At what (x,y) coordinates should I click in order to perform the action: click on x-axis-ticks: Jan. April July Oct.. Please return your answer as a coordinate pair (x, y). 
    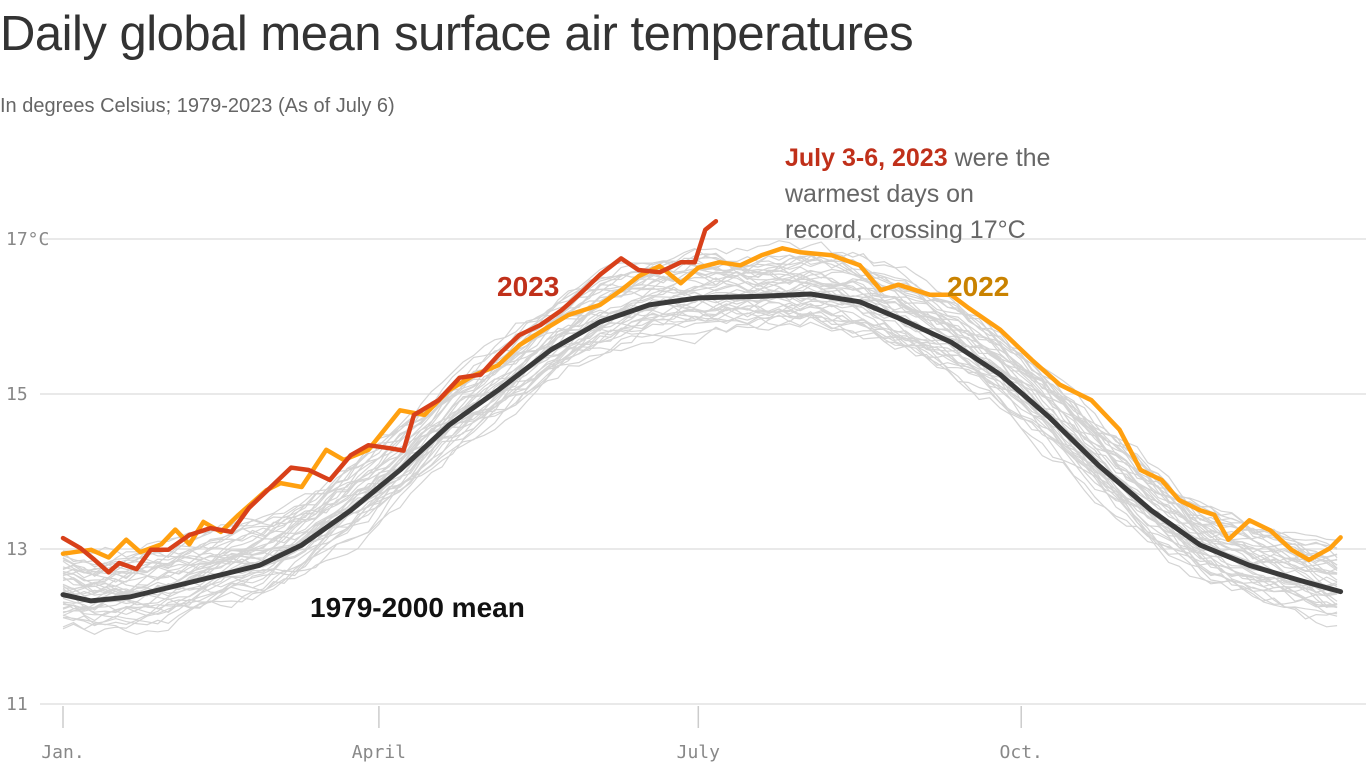
    Looking at the image, I should click on (542, 734).